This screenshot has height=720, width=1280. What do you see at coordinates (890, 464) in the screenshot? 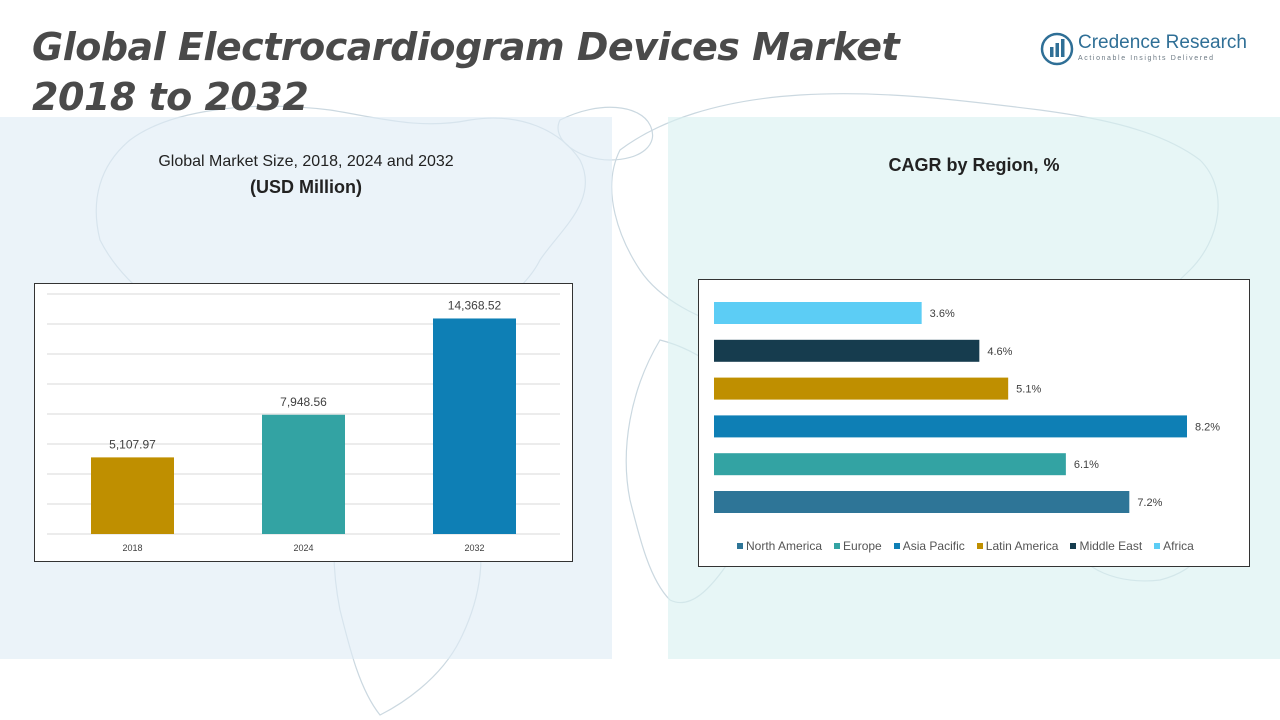
I see `bar-europe` at bounding box center [890, 464].